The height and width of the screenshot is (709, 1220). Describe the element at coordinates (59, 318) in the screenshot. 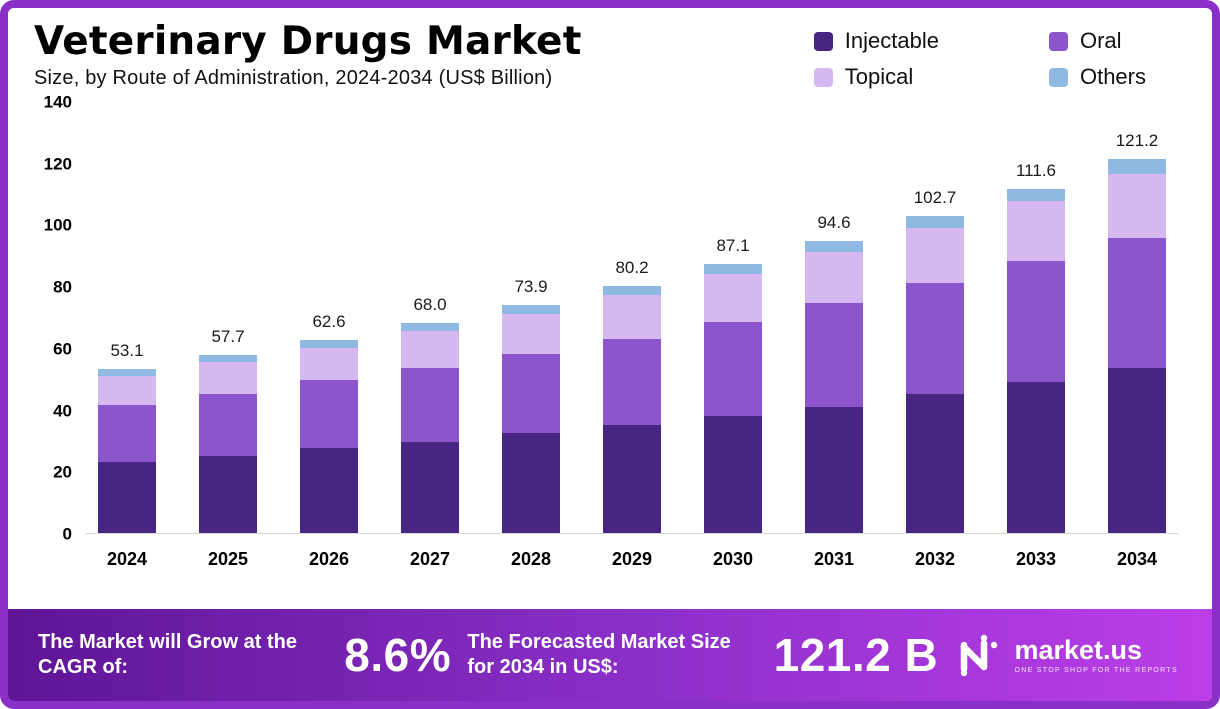

I see `y-axis: 0 20 40 60 80 100 120 140` at that location.